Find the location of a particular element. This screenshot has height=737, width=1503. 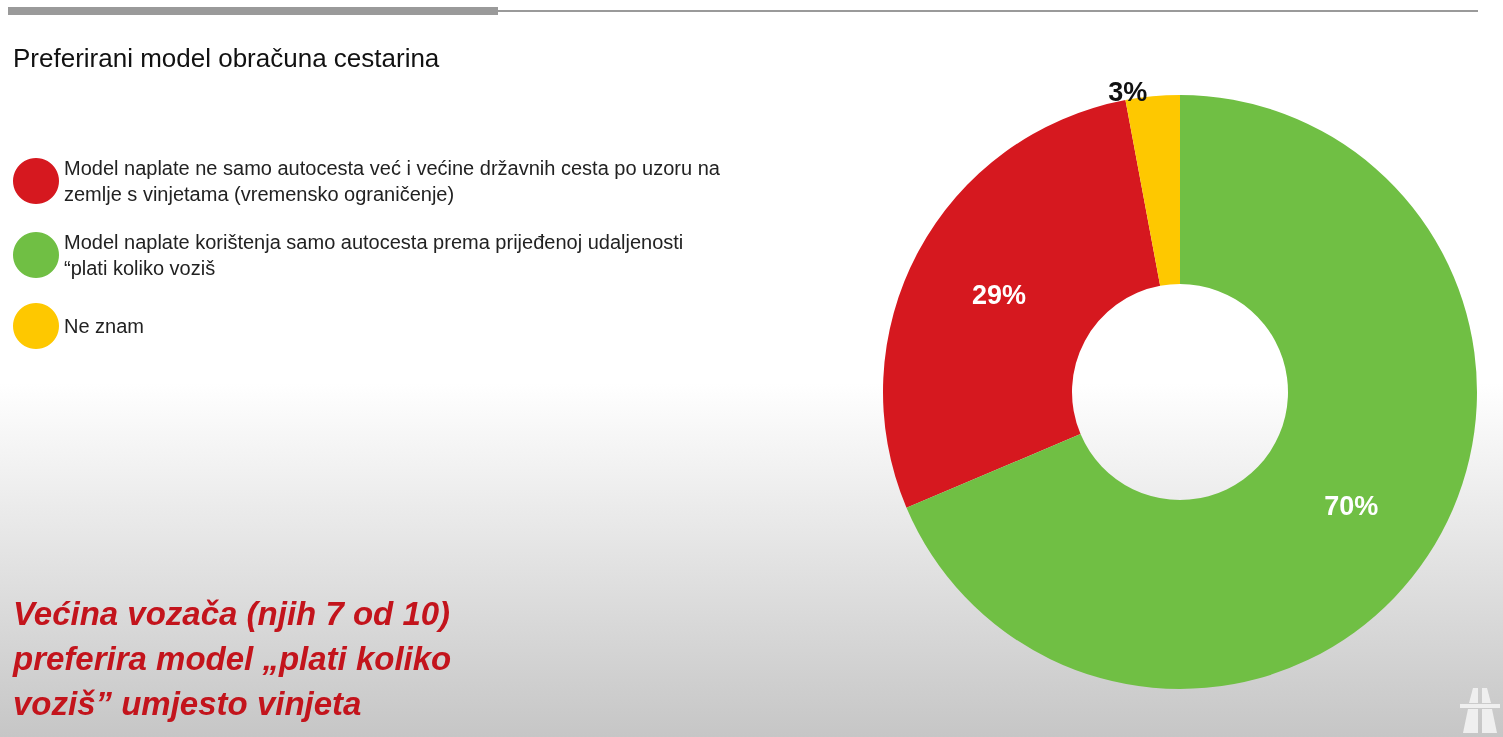

data-label: 29% is located at coordinates (998, 294).